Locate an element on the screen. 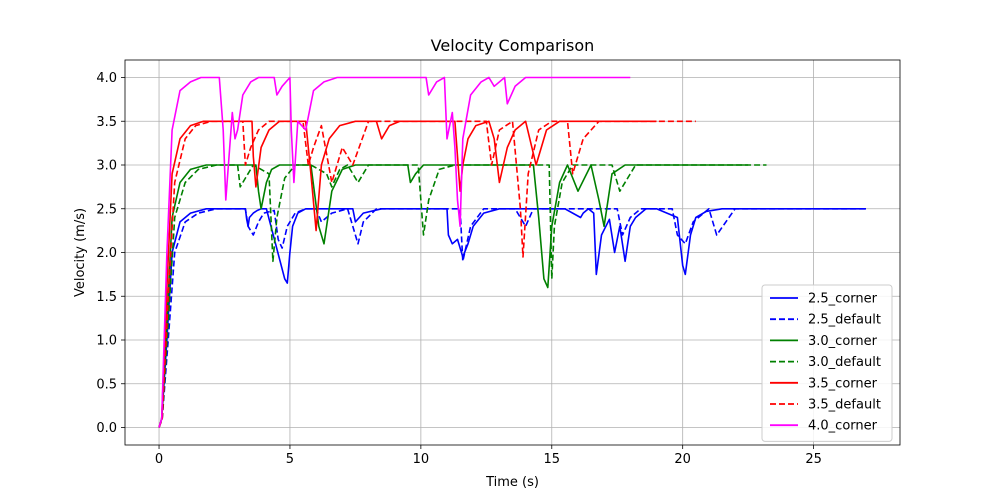 This screenshot has width=1000, height=500. x-tick-label: 25 is located at coordinates (813, 459).